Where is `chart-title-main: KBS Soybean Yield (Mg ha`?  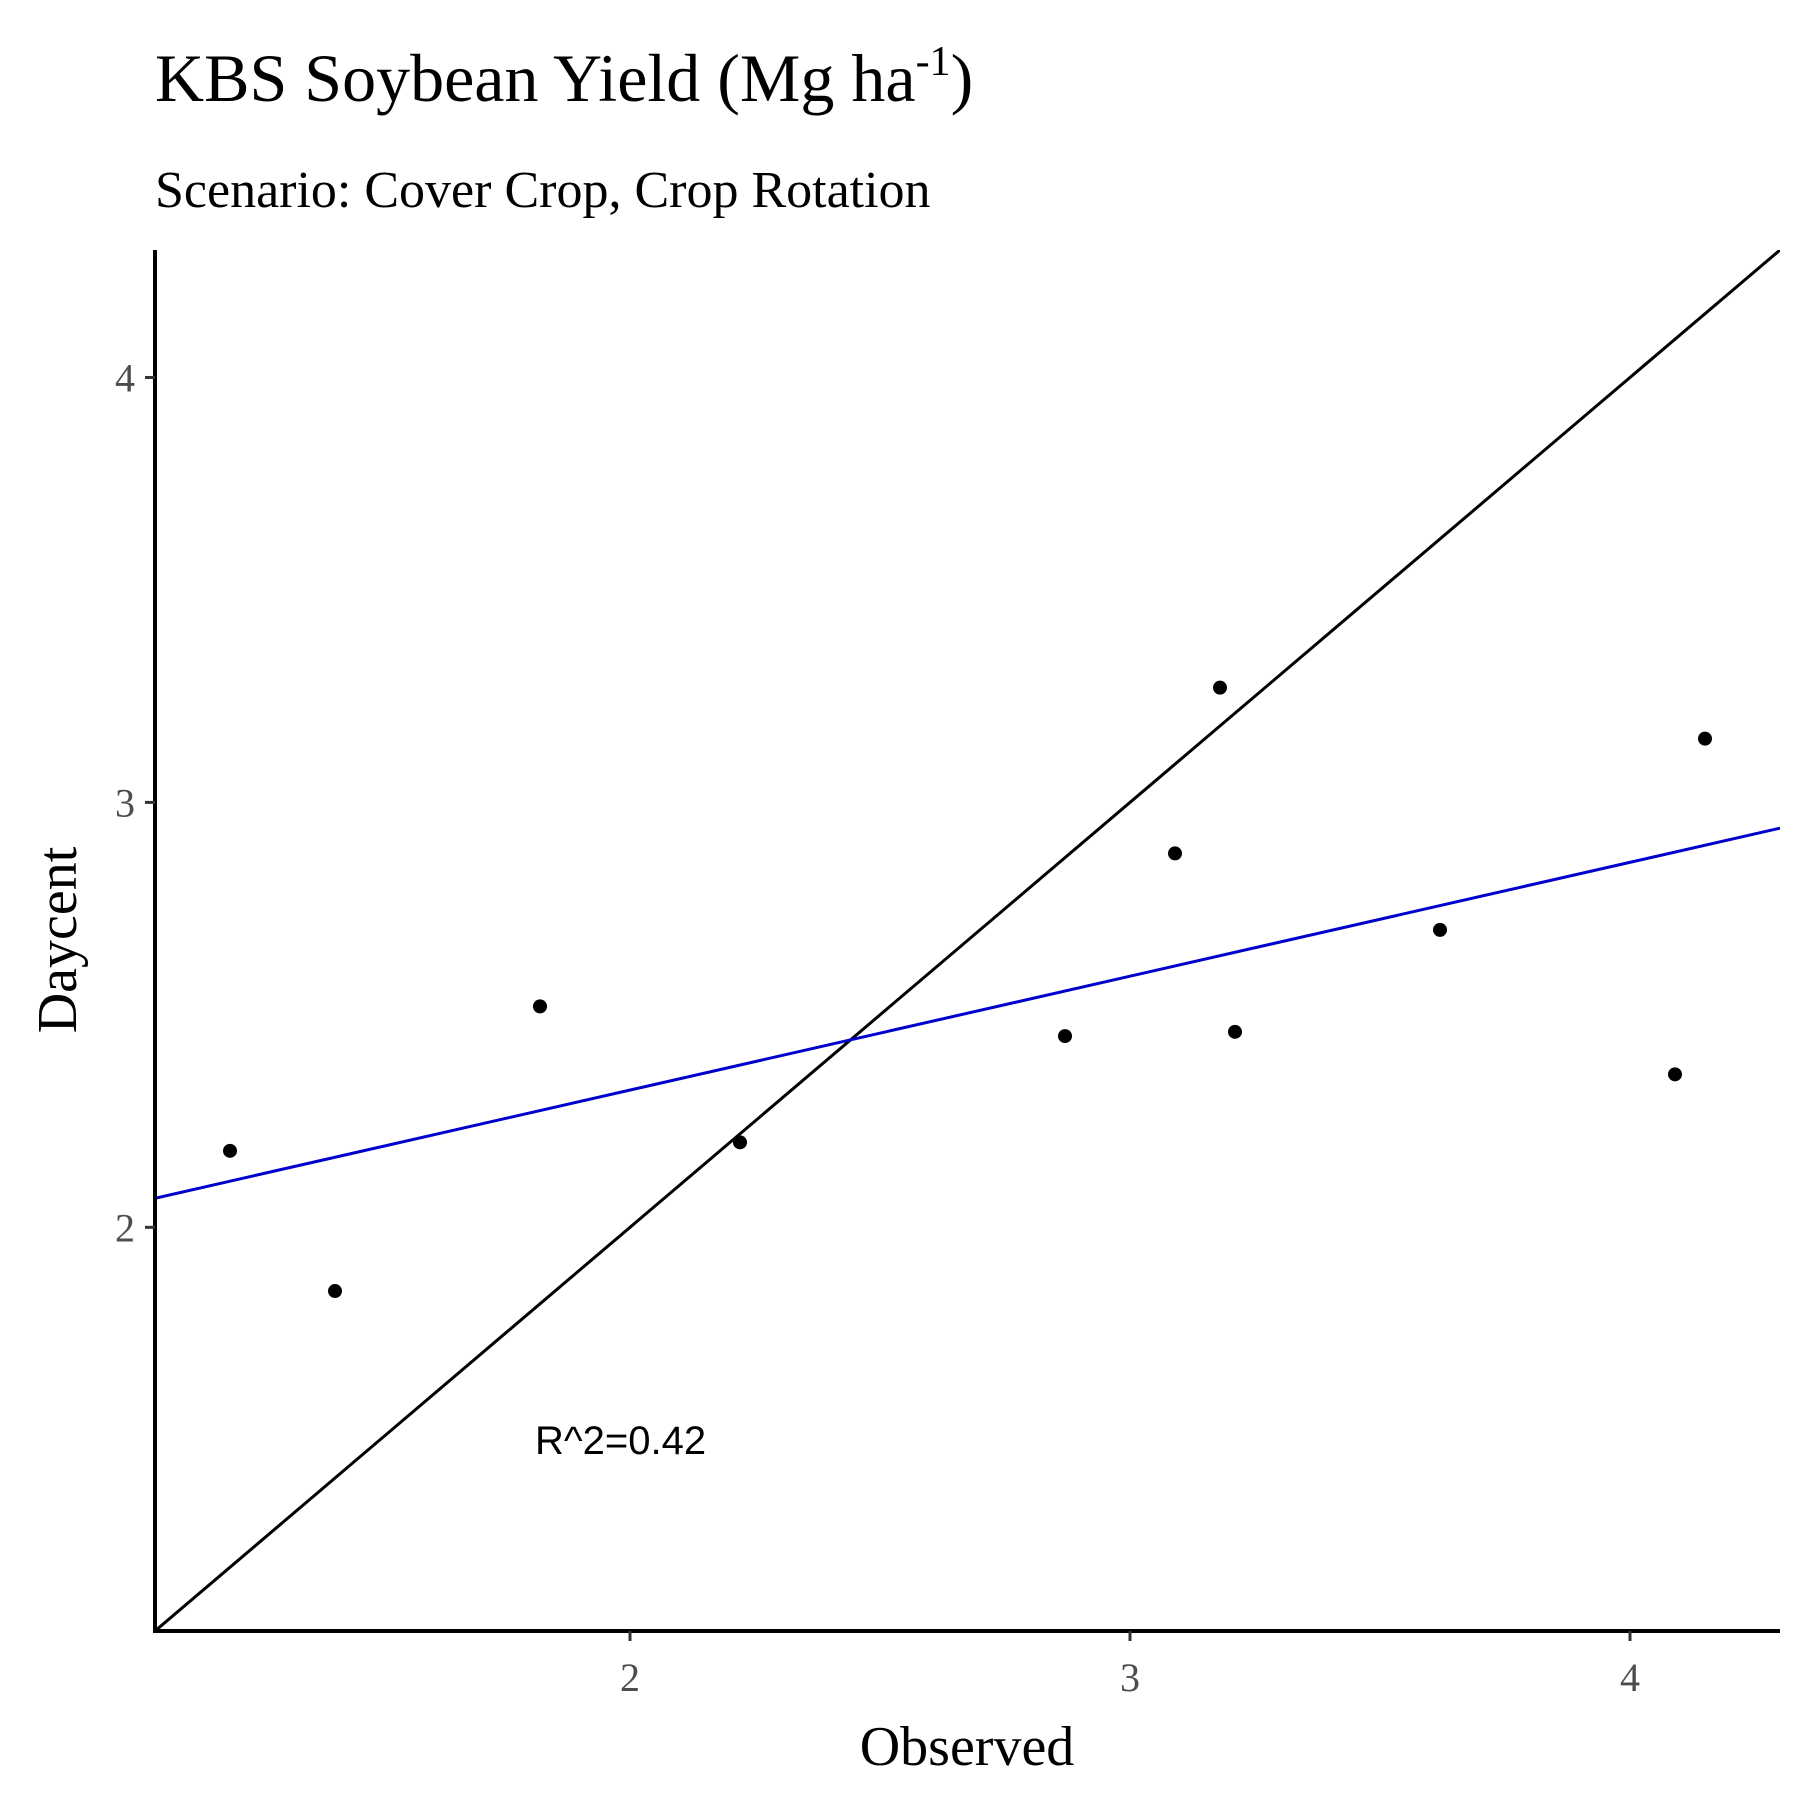
chart-title-main: KBS Soybean Yield (Mg ha is located at coordinates (535, 78).